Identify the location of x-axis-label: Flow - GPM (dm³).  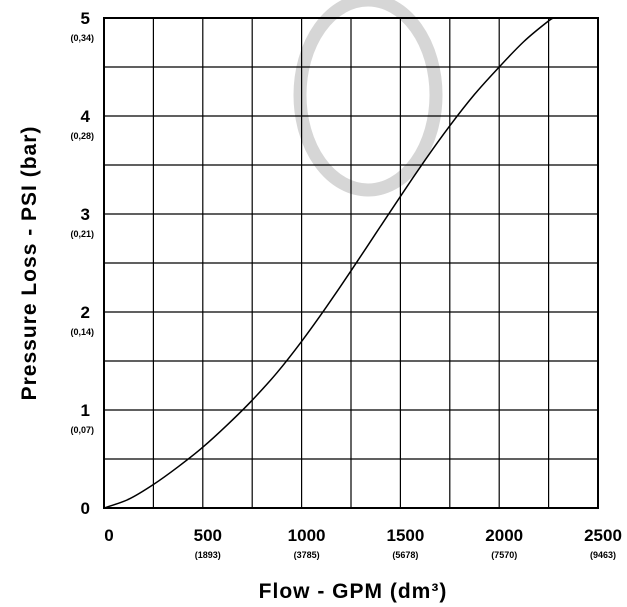
(353, 591).